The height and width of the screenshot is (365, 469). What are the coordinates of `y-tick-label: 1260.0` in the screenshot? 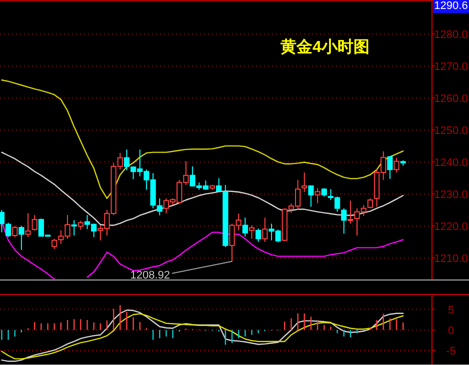 It's located at (451, 98).